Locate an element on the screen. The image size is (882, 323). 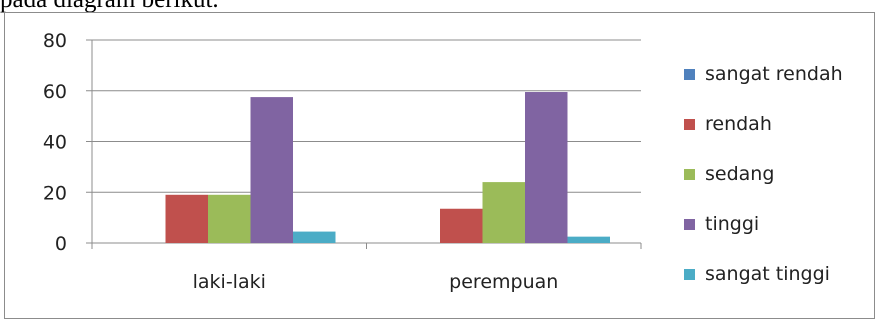
bar-sedang-perempuan is located at coordinates (503, 212).